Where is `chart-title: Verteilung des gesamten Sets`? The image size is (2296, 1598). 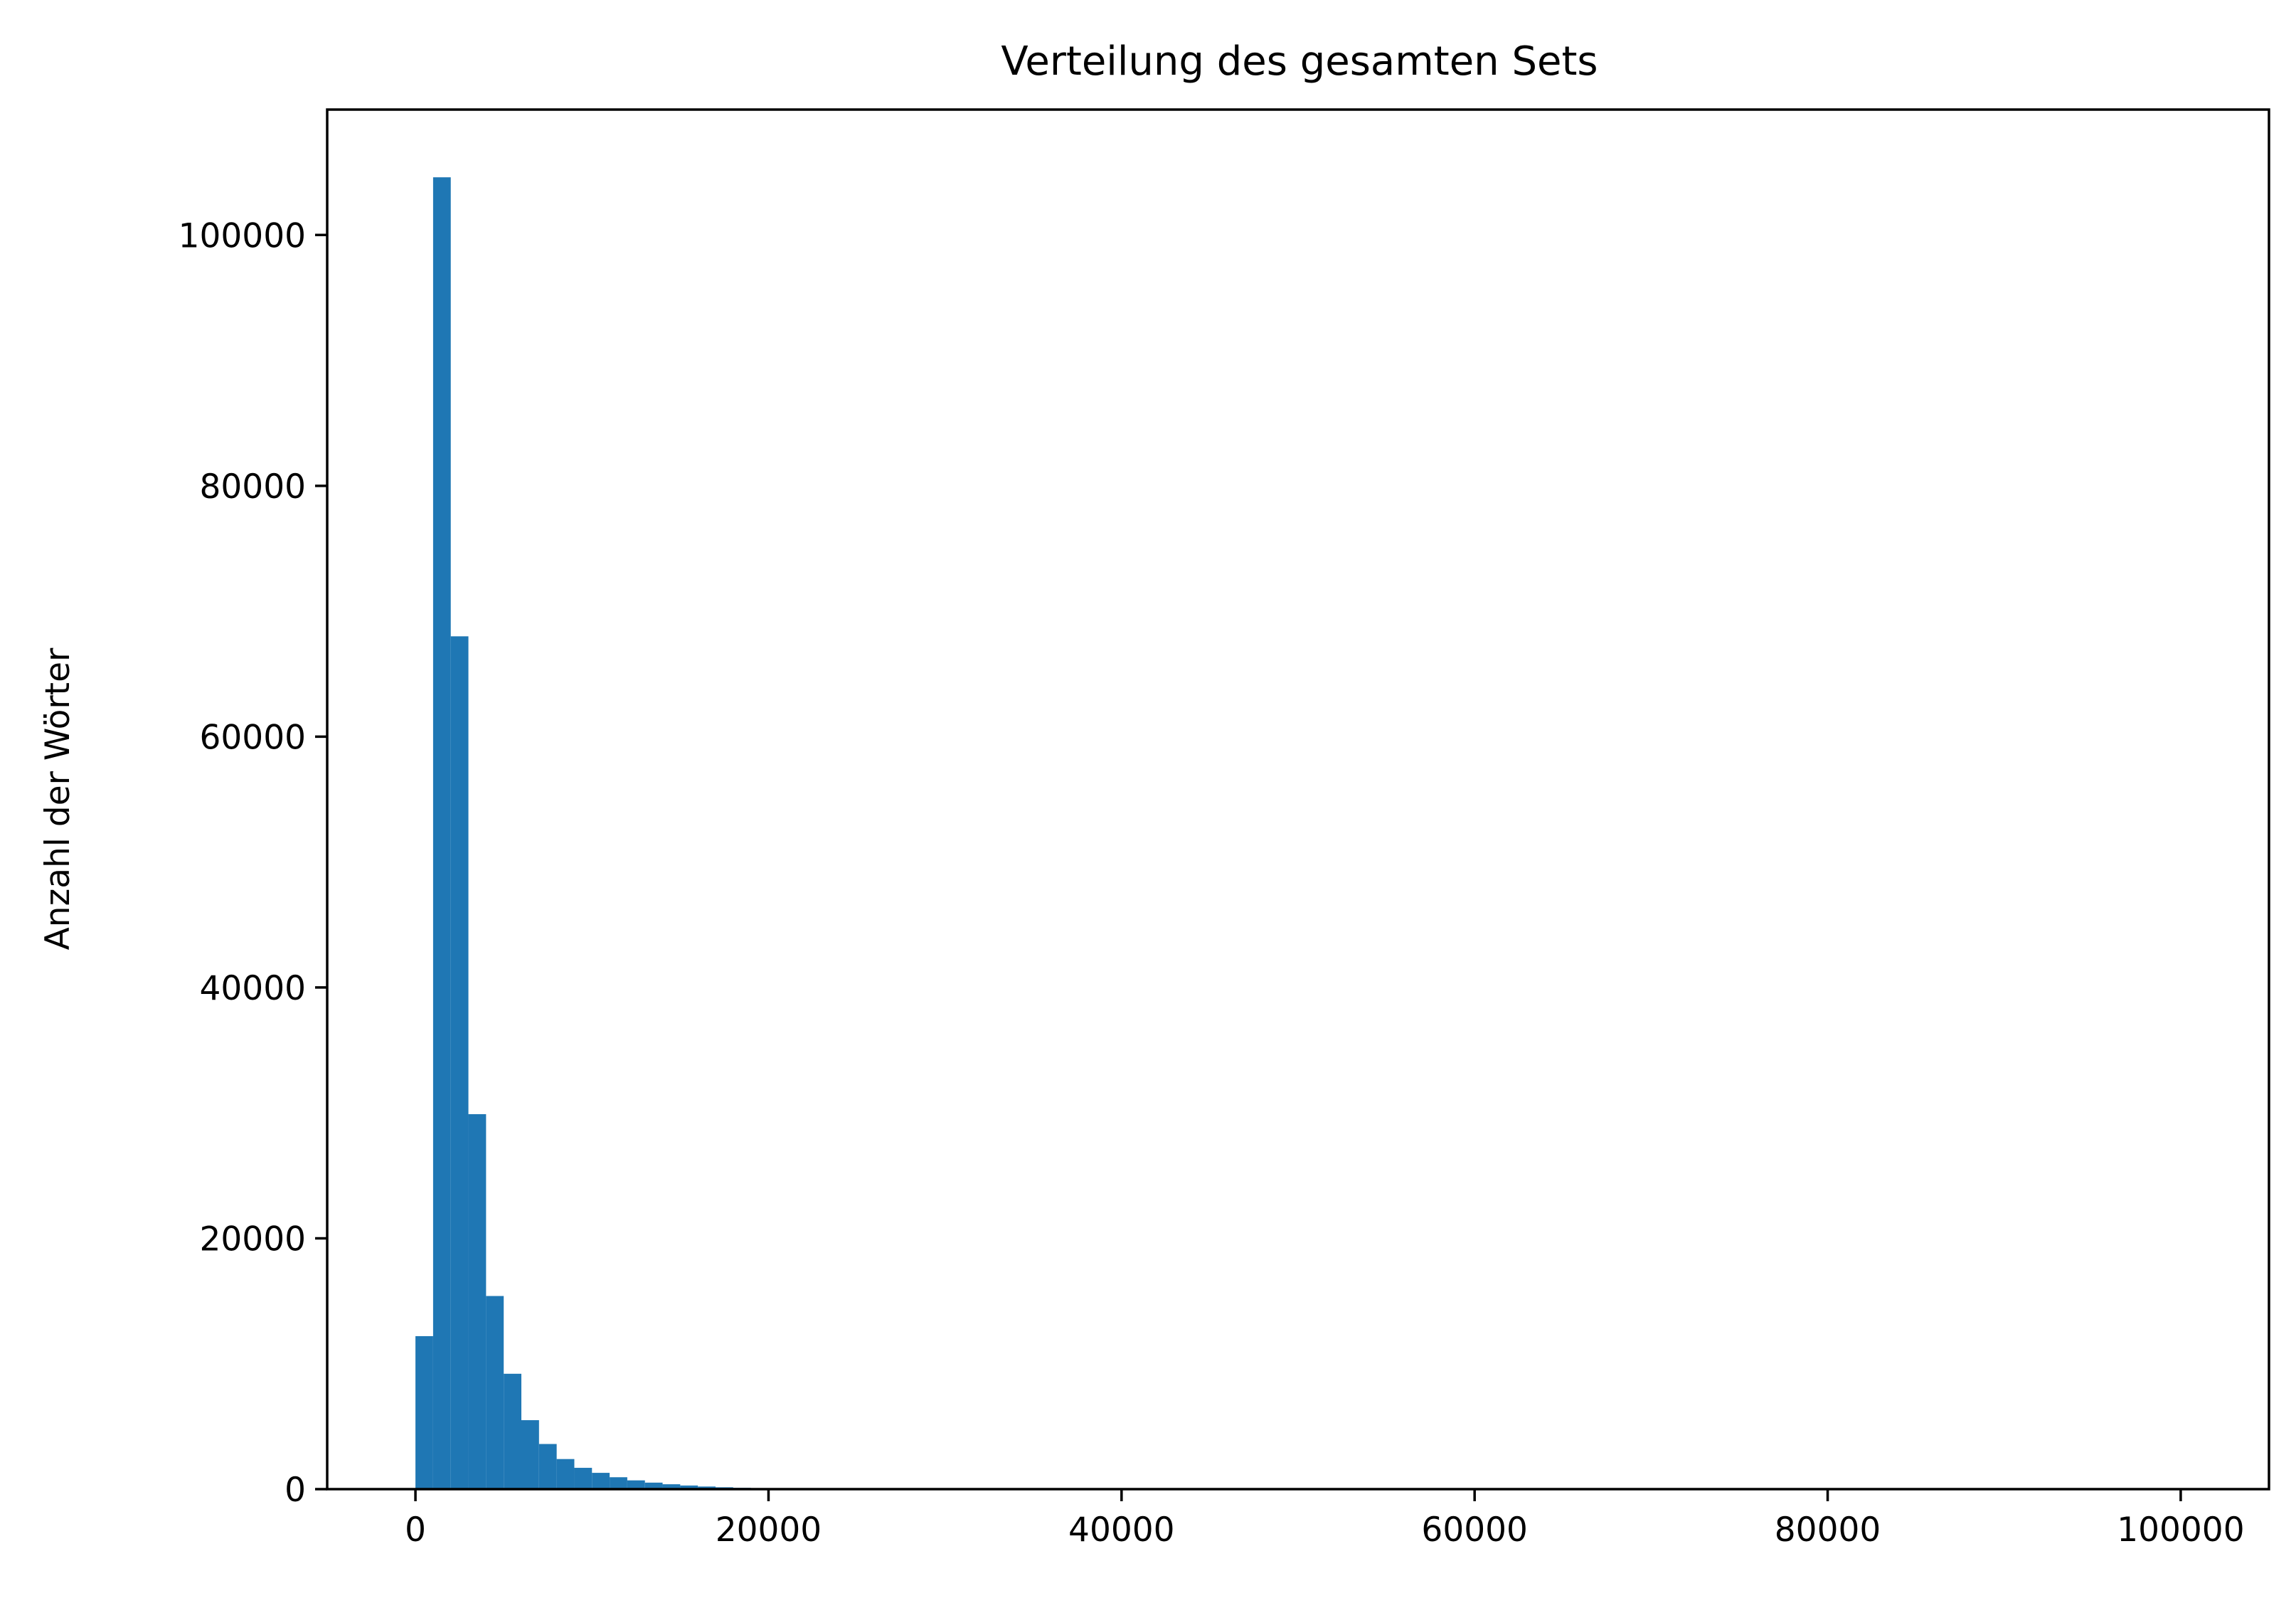 chart-title: Verteilung des gesamten Sets is located at coordinates (1299, 61).